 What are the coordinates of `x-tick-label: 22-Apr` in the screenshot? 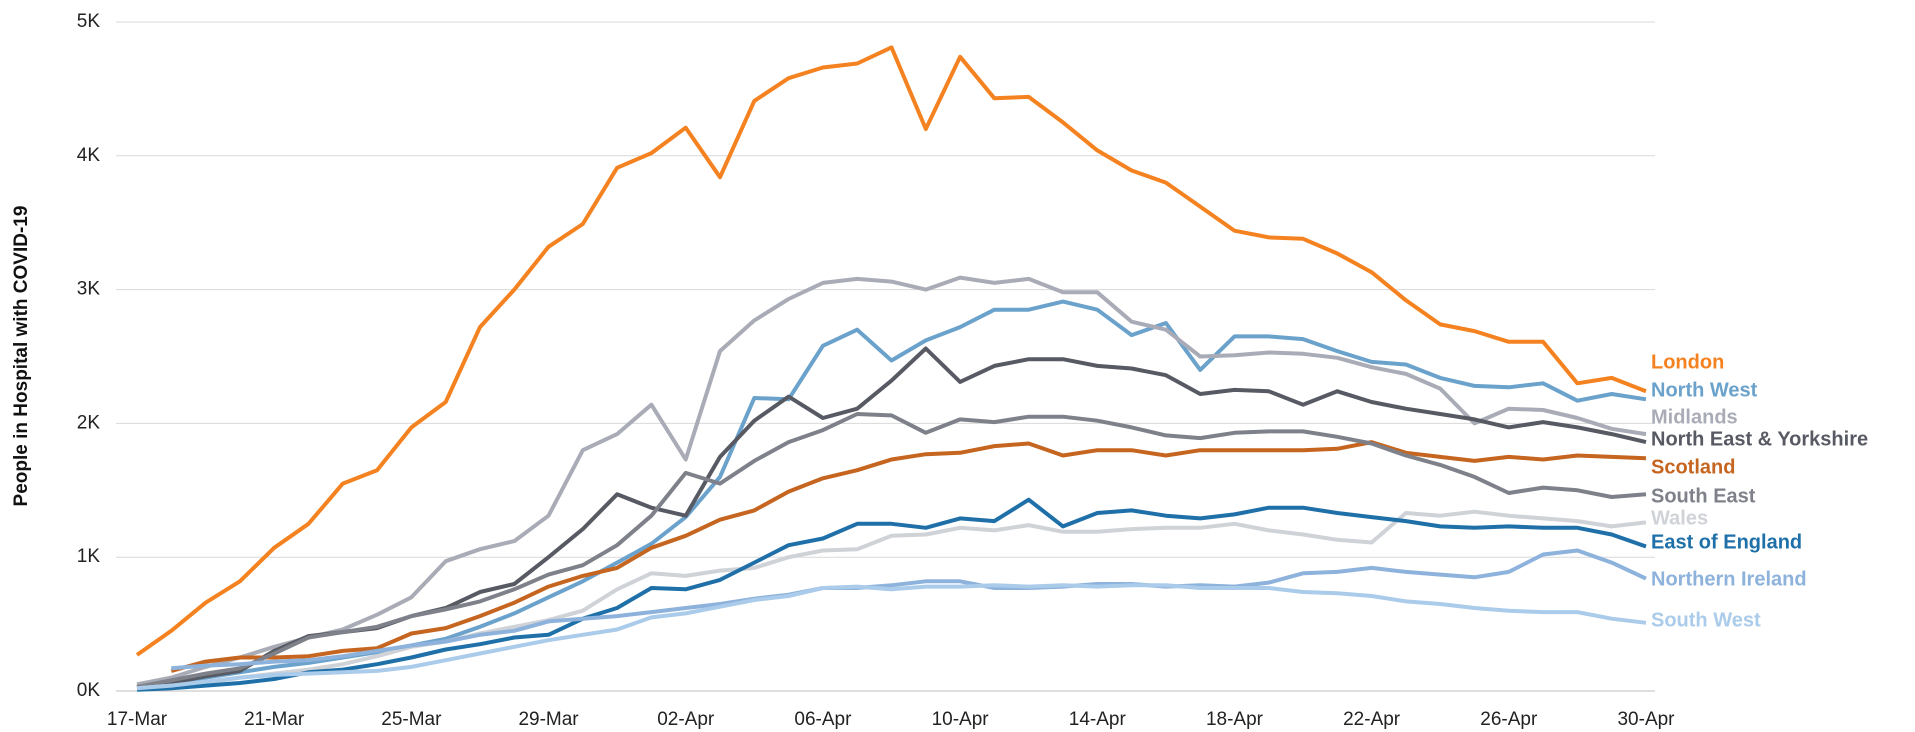 It's located at (1372, 719).